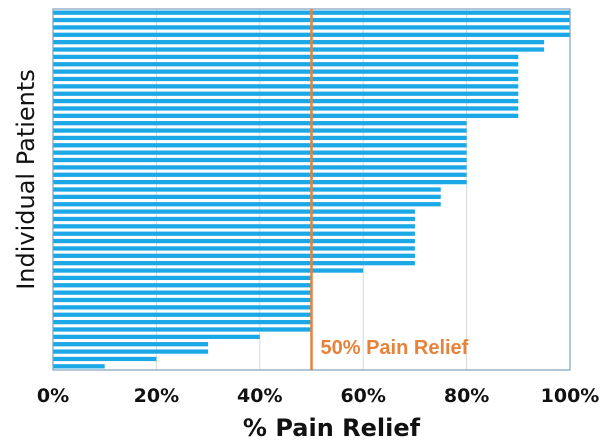 This screenshot has height=442, width=615. Describe the element at coordinates (259, 396) in the screenshot. I see `x-tick-label: 40%` at that location.